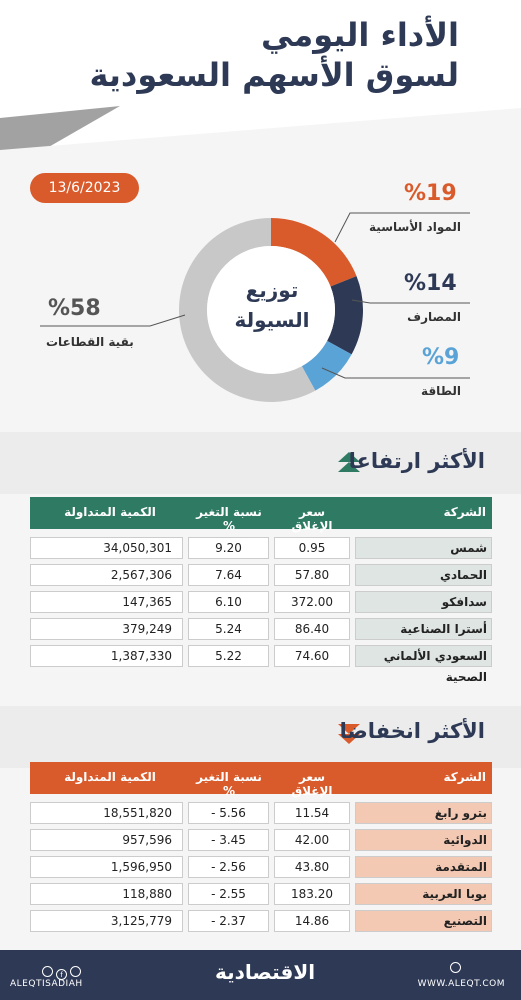  I want to click on gainers-close-cell: 0.95, so click(312, 548).